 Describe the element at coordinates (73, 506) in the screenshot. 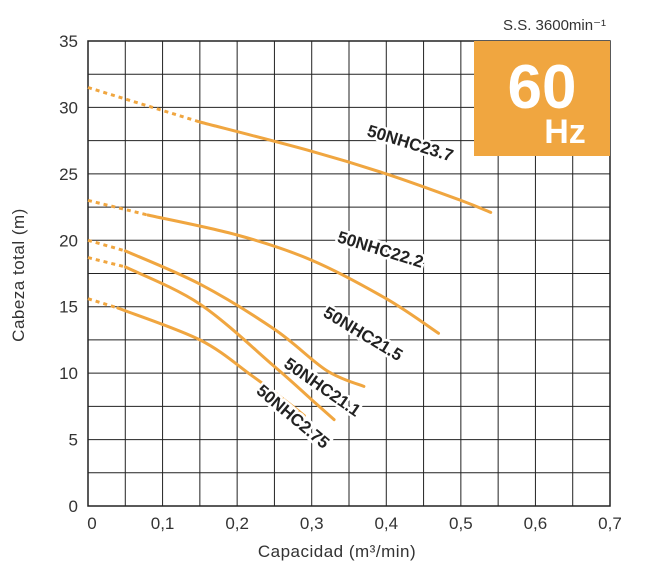

I see `y-tick-label: 0` at that location.